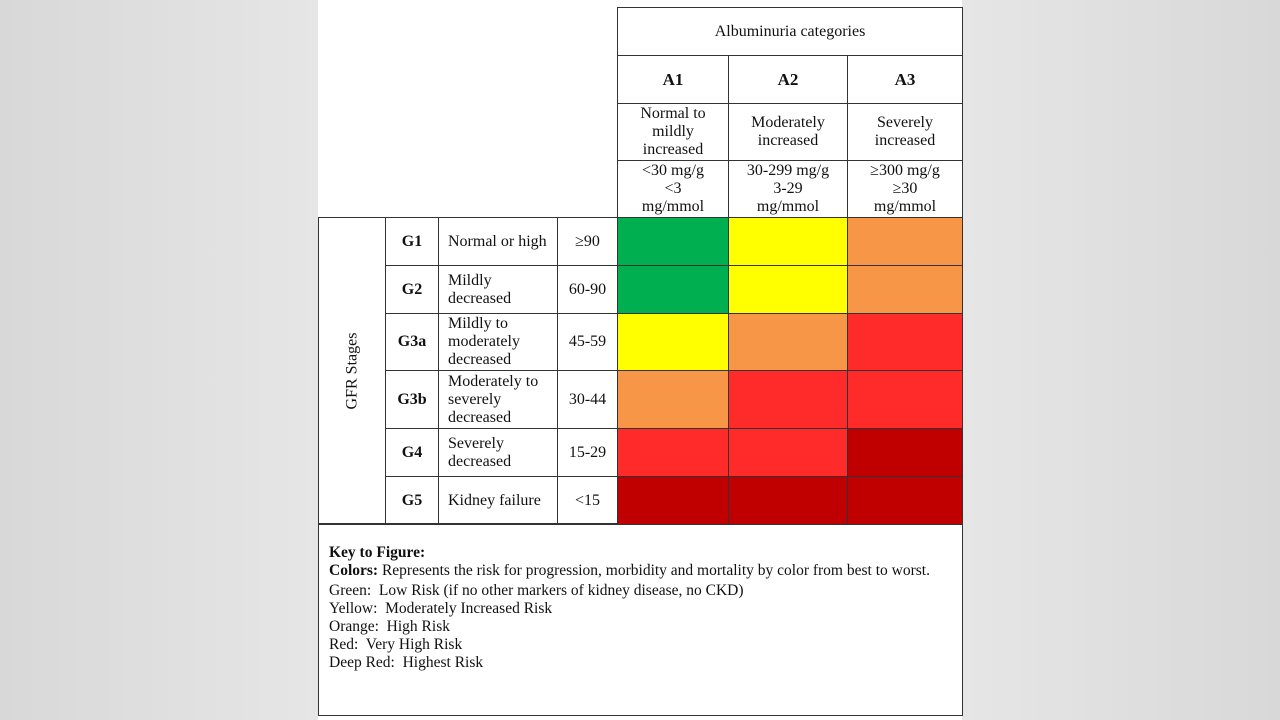 The image size is (1280, 720). I want to click on stage-range: 45-59, so click(587, 342).